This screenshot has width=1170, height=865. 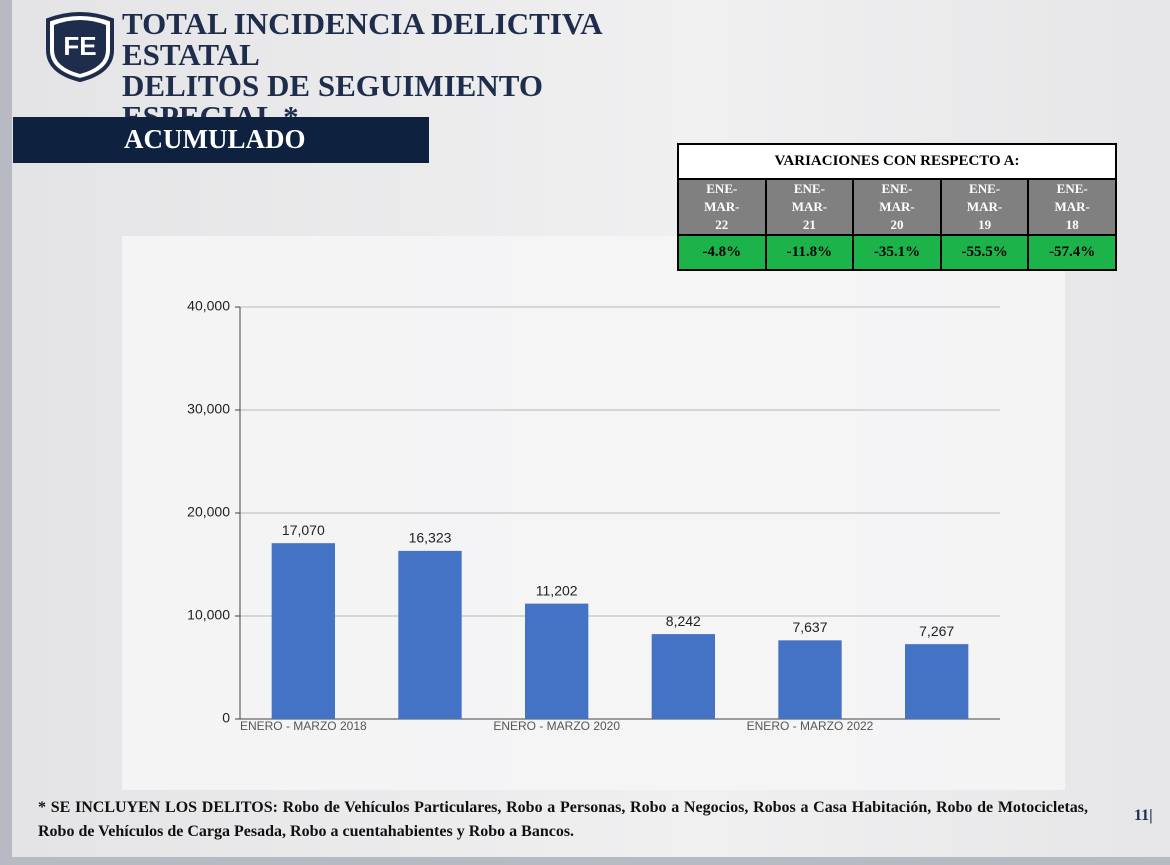 I want to click on logo-text: FE, so click(x=79, y=46).